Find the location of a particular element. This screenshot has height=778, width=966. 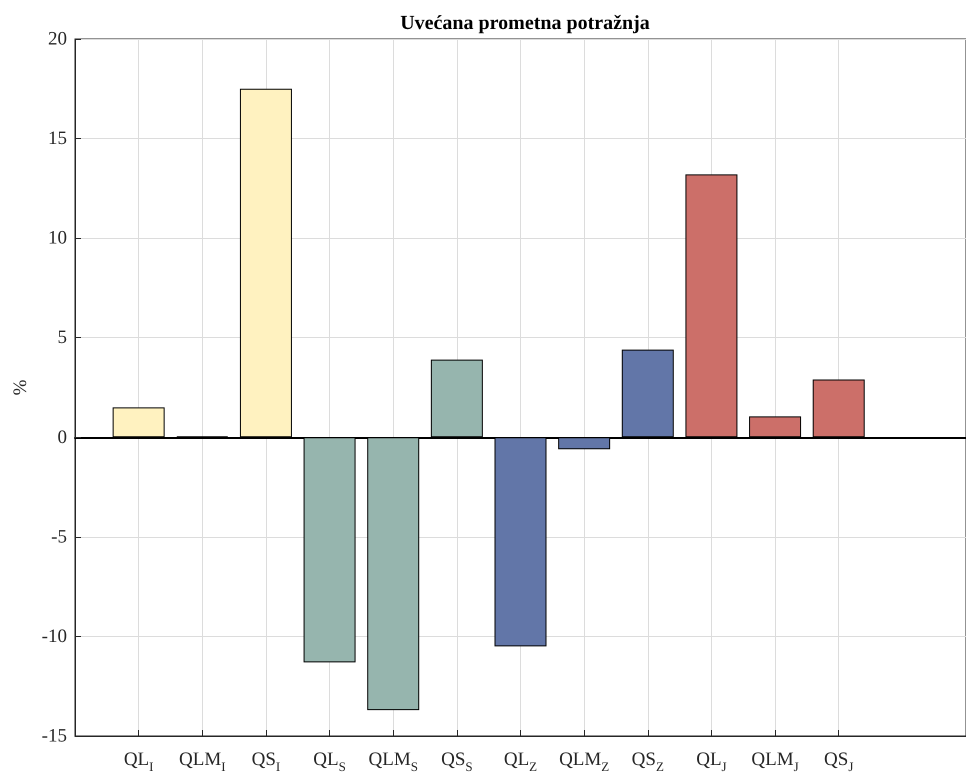

y-tick-label: 15 is located at coordinates (57, 139).